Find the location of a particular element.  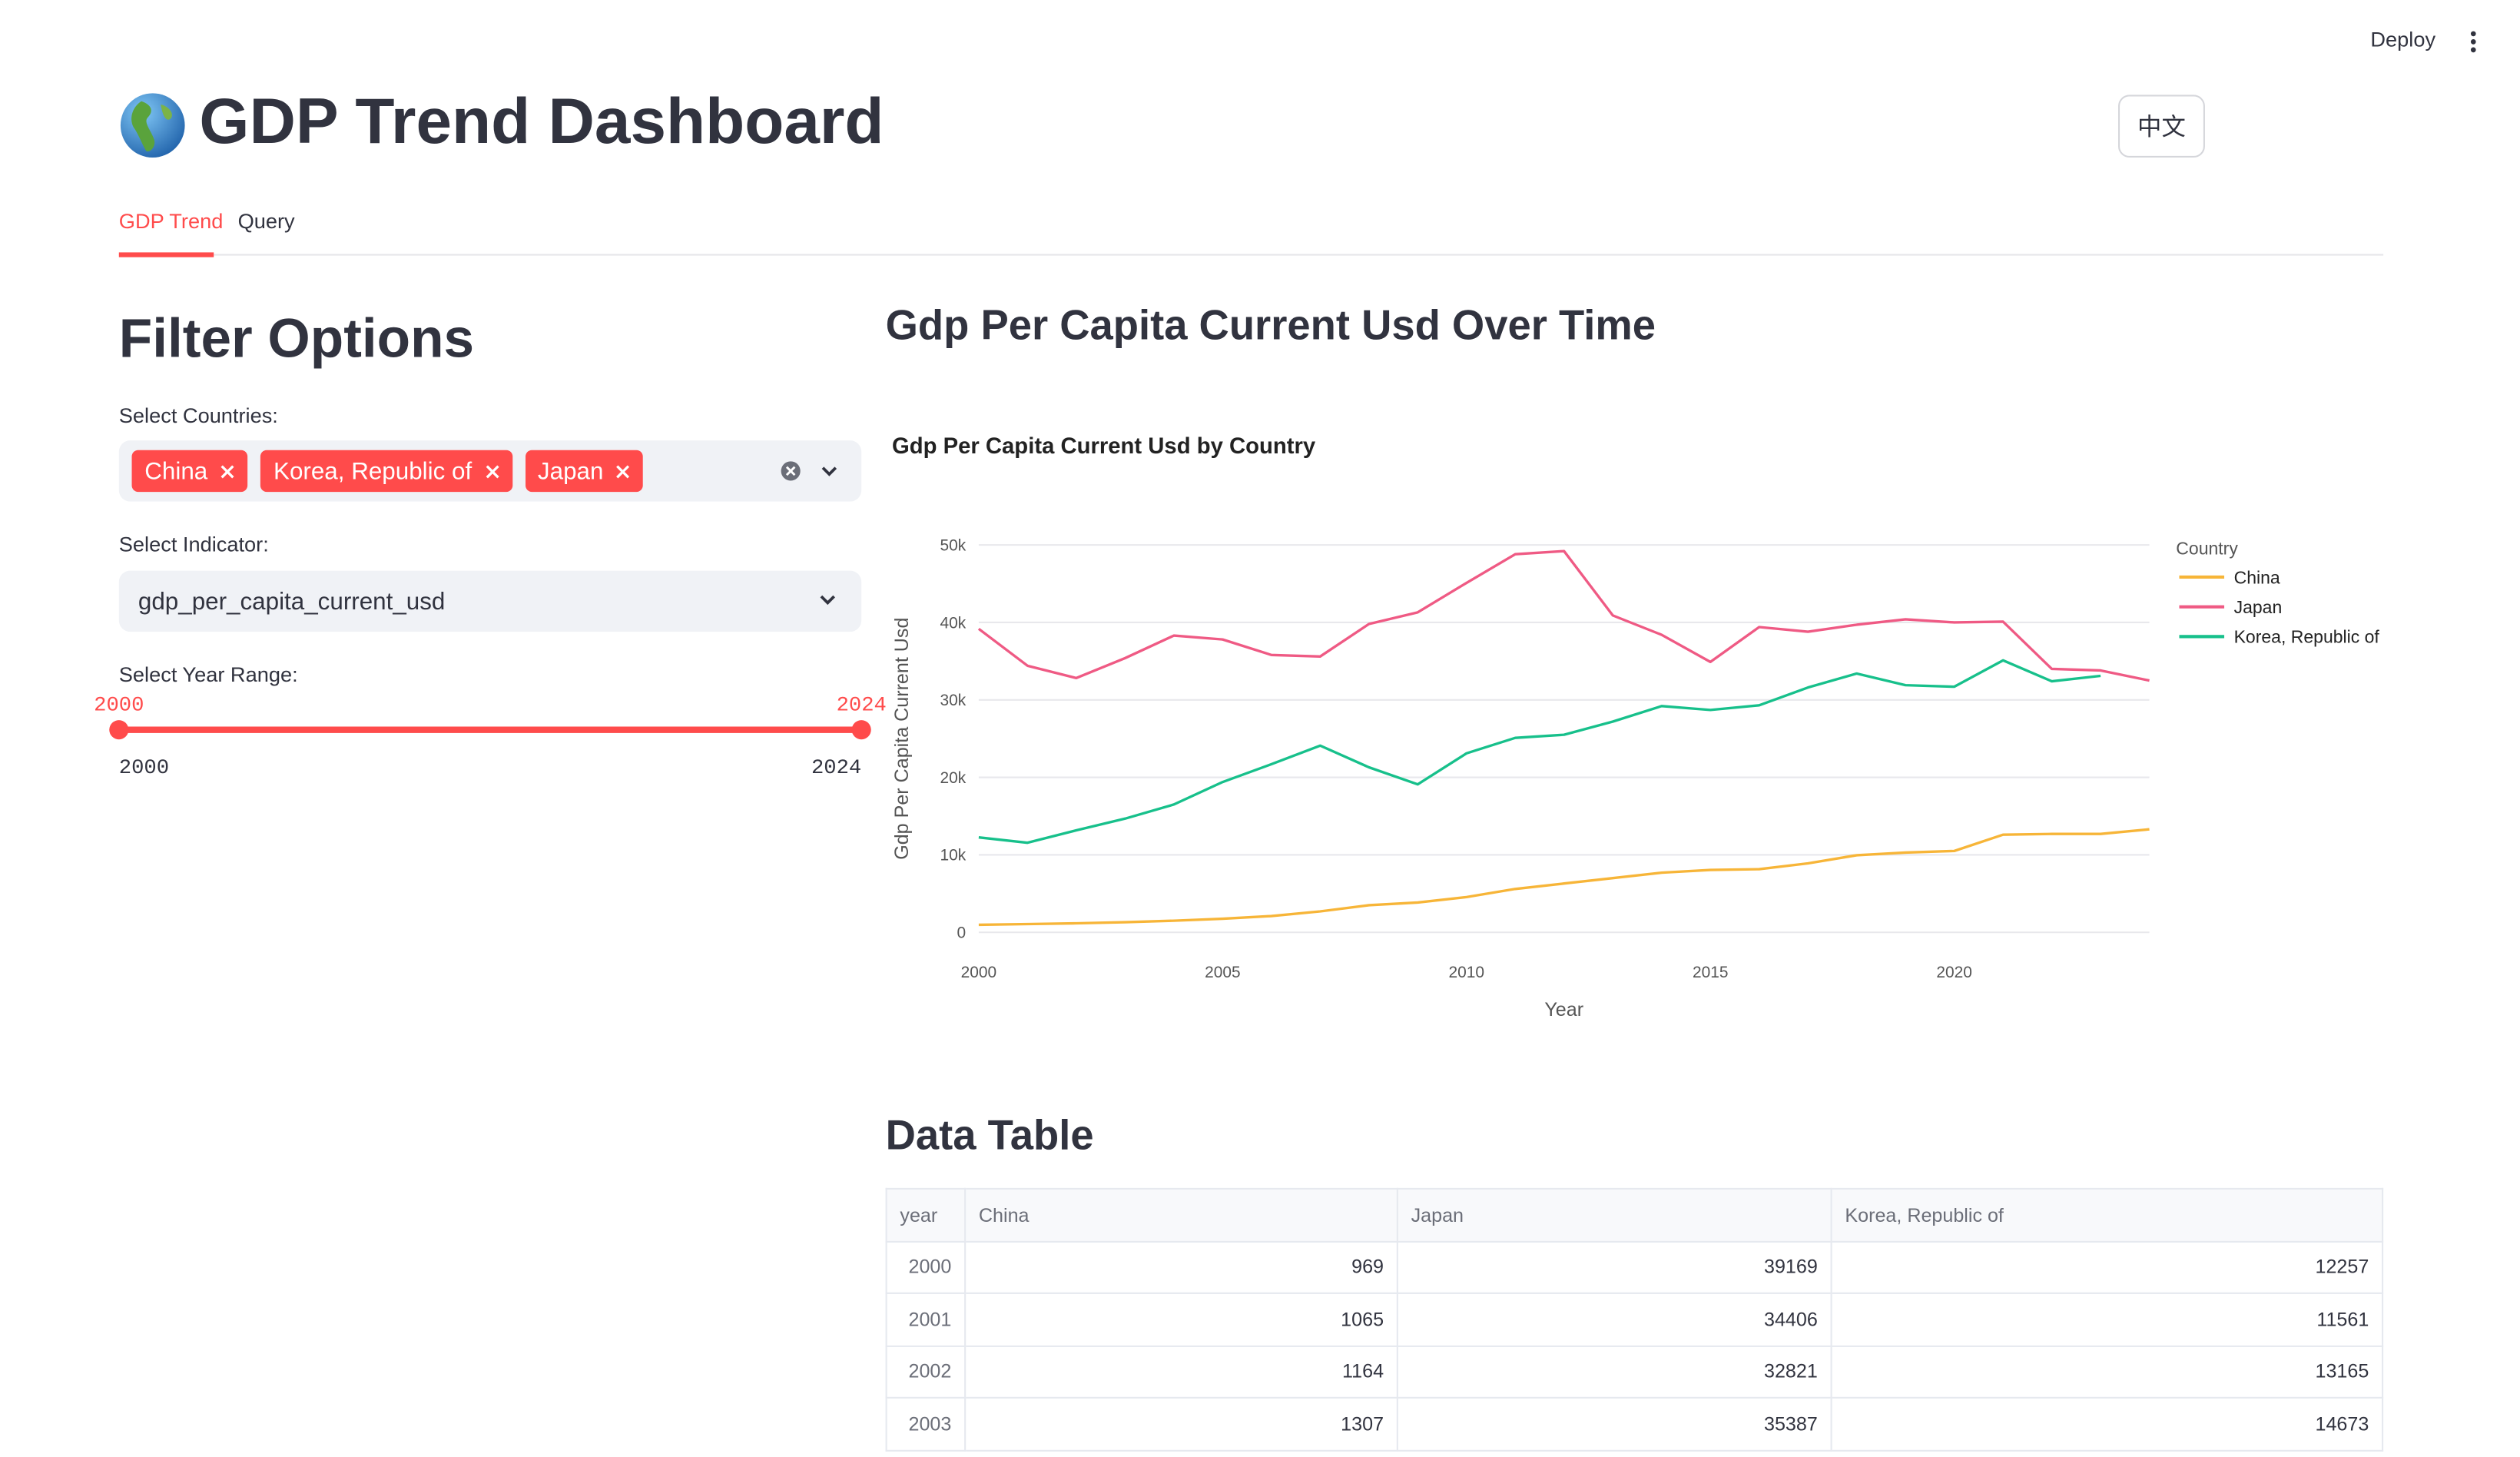

value-cell: 34406 is located at coordinates (1614, 1319).